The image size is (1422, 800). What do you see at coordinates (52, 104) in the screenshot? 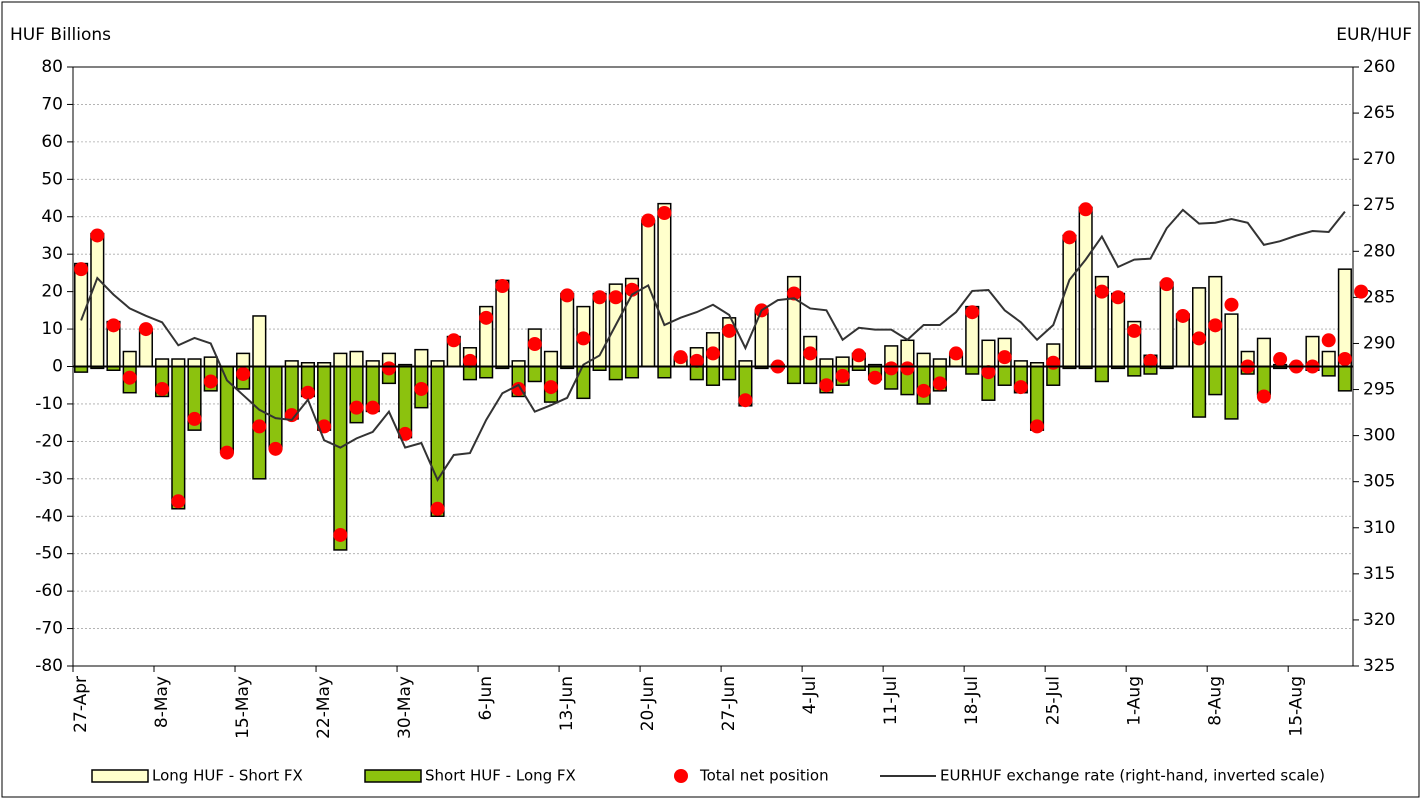
I see `y-tick-label: 70` at bounding box center [52, 104].